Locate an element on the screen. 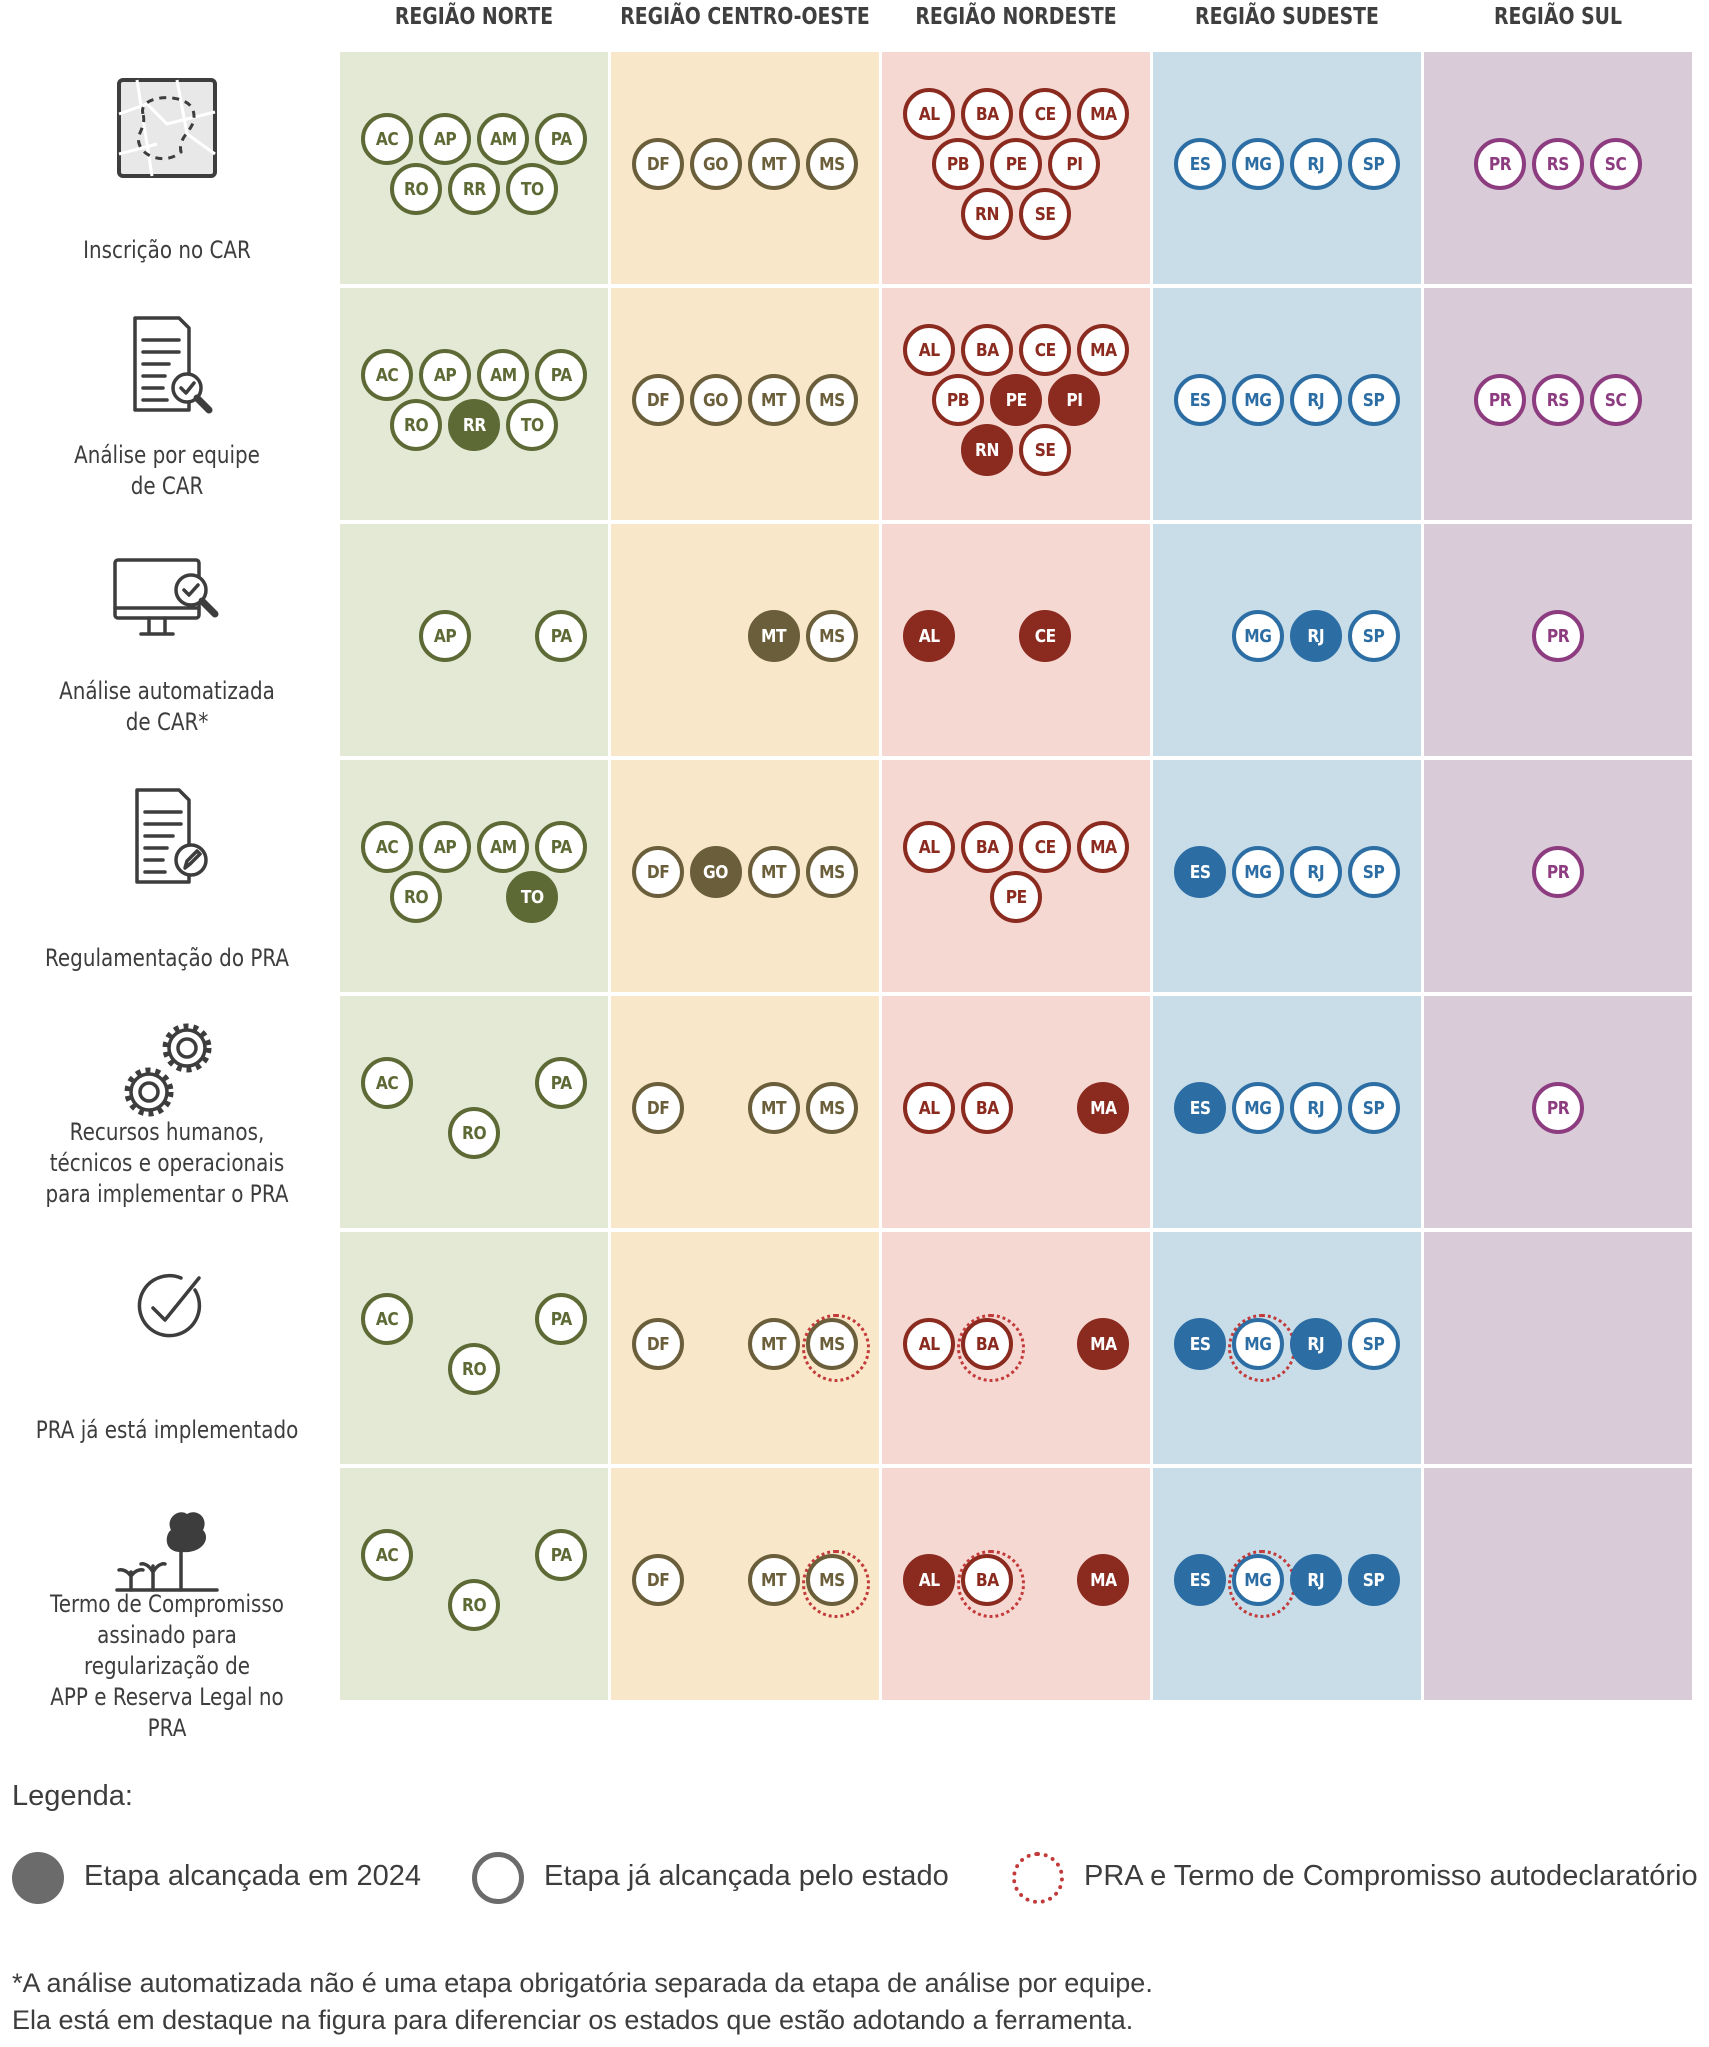 The height and width of the screenshot is (2047, 1709). state-badge-rs: RS is located at coordinates (1558, 164).